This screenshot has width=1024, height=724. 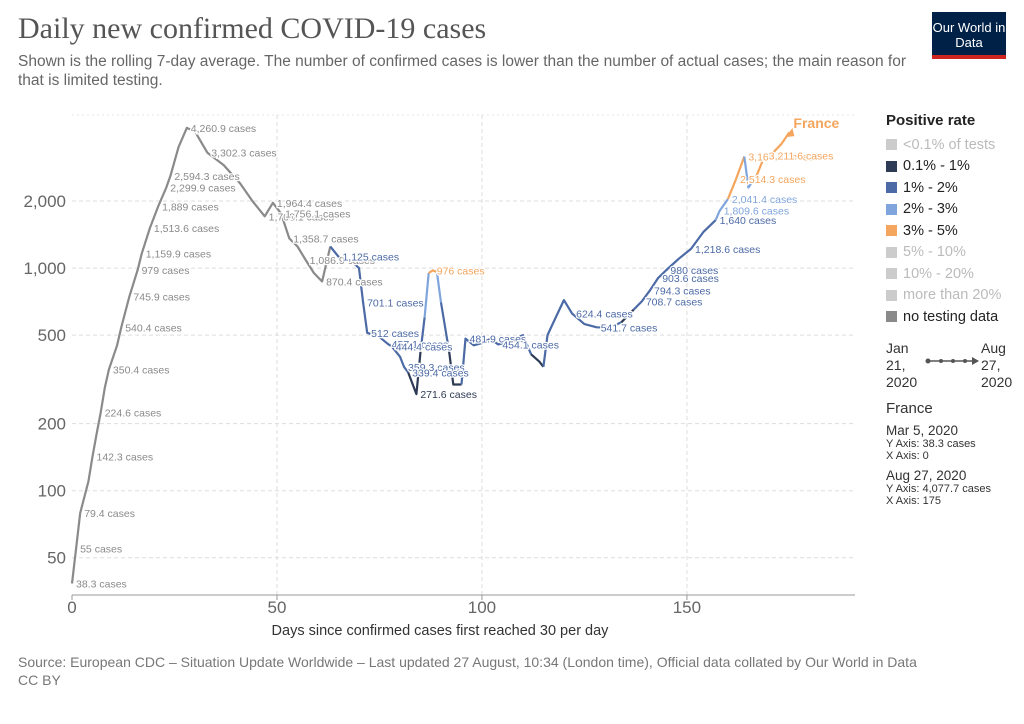 I want to click on data-label: 2,514.3 cases, so click(x=772, y=180).